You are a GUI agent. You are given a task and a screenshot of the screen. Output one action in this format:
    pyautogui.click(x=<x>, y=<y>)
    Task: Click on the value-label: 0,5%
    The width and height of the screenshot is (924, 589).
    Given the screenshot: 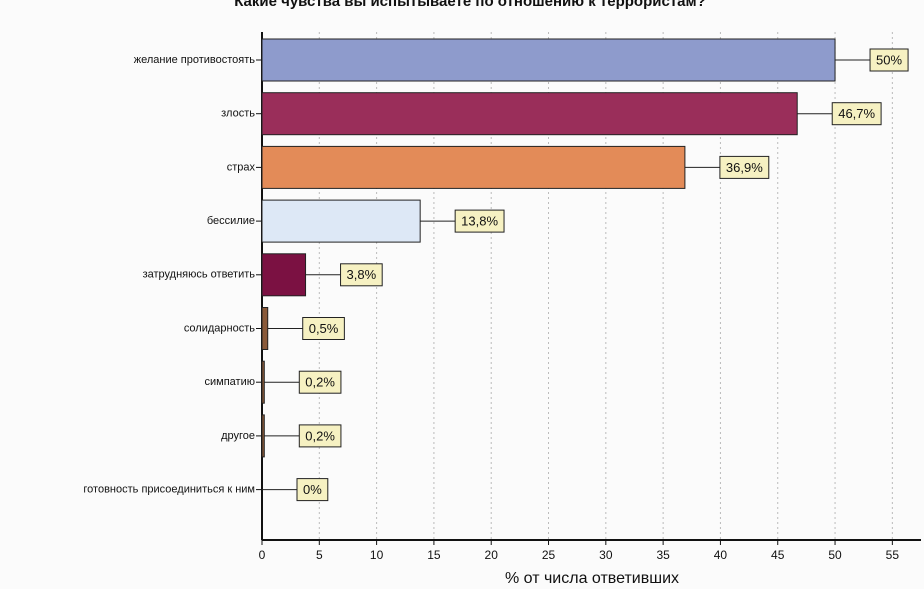 What is the action you would take?
    pyautogui.click(x=324, y=328)
    